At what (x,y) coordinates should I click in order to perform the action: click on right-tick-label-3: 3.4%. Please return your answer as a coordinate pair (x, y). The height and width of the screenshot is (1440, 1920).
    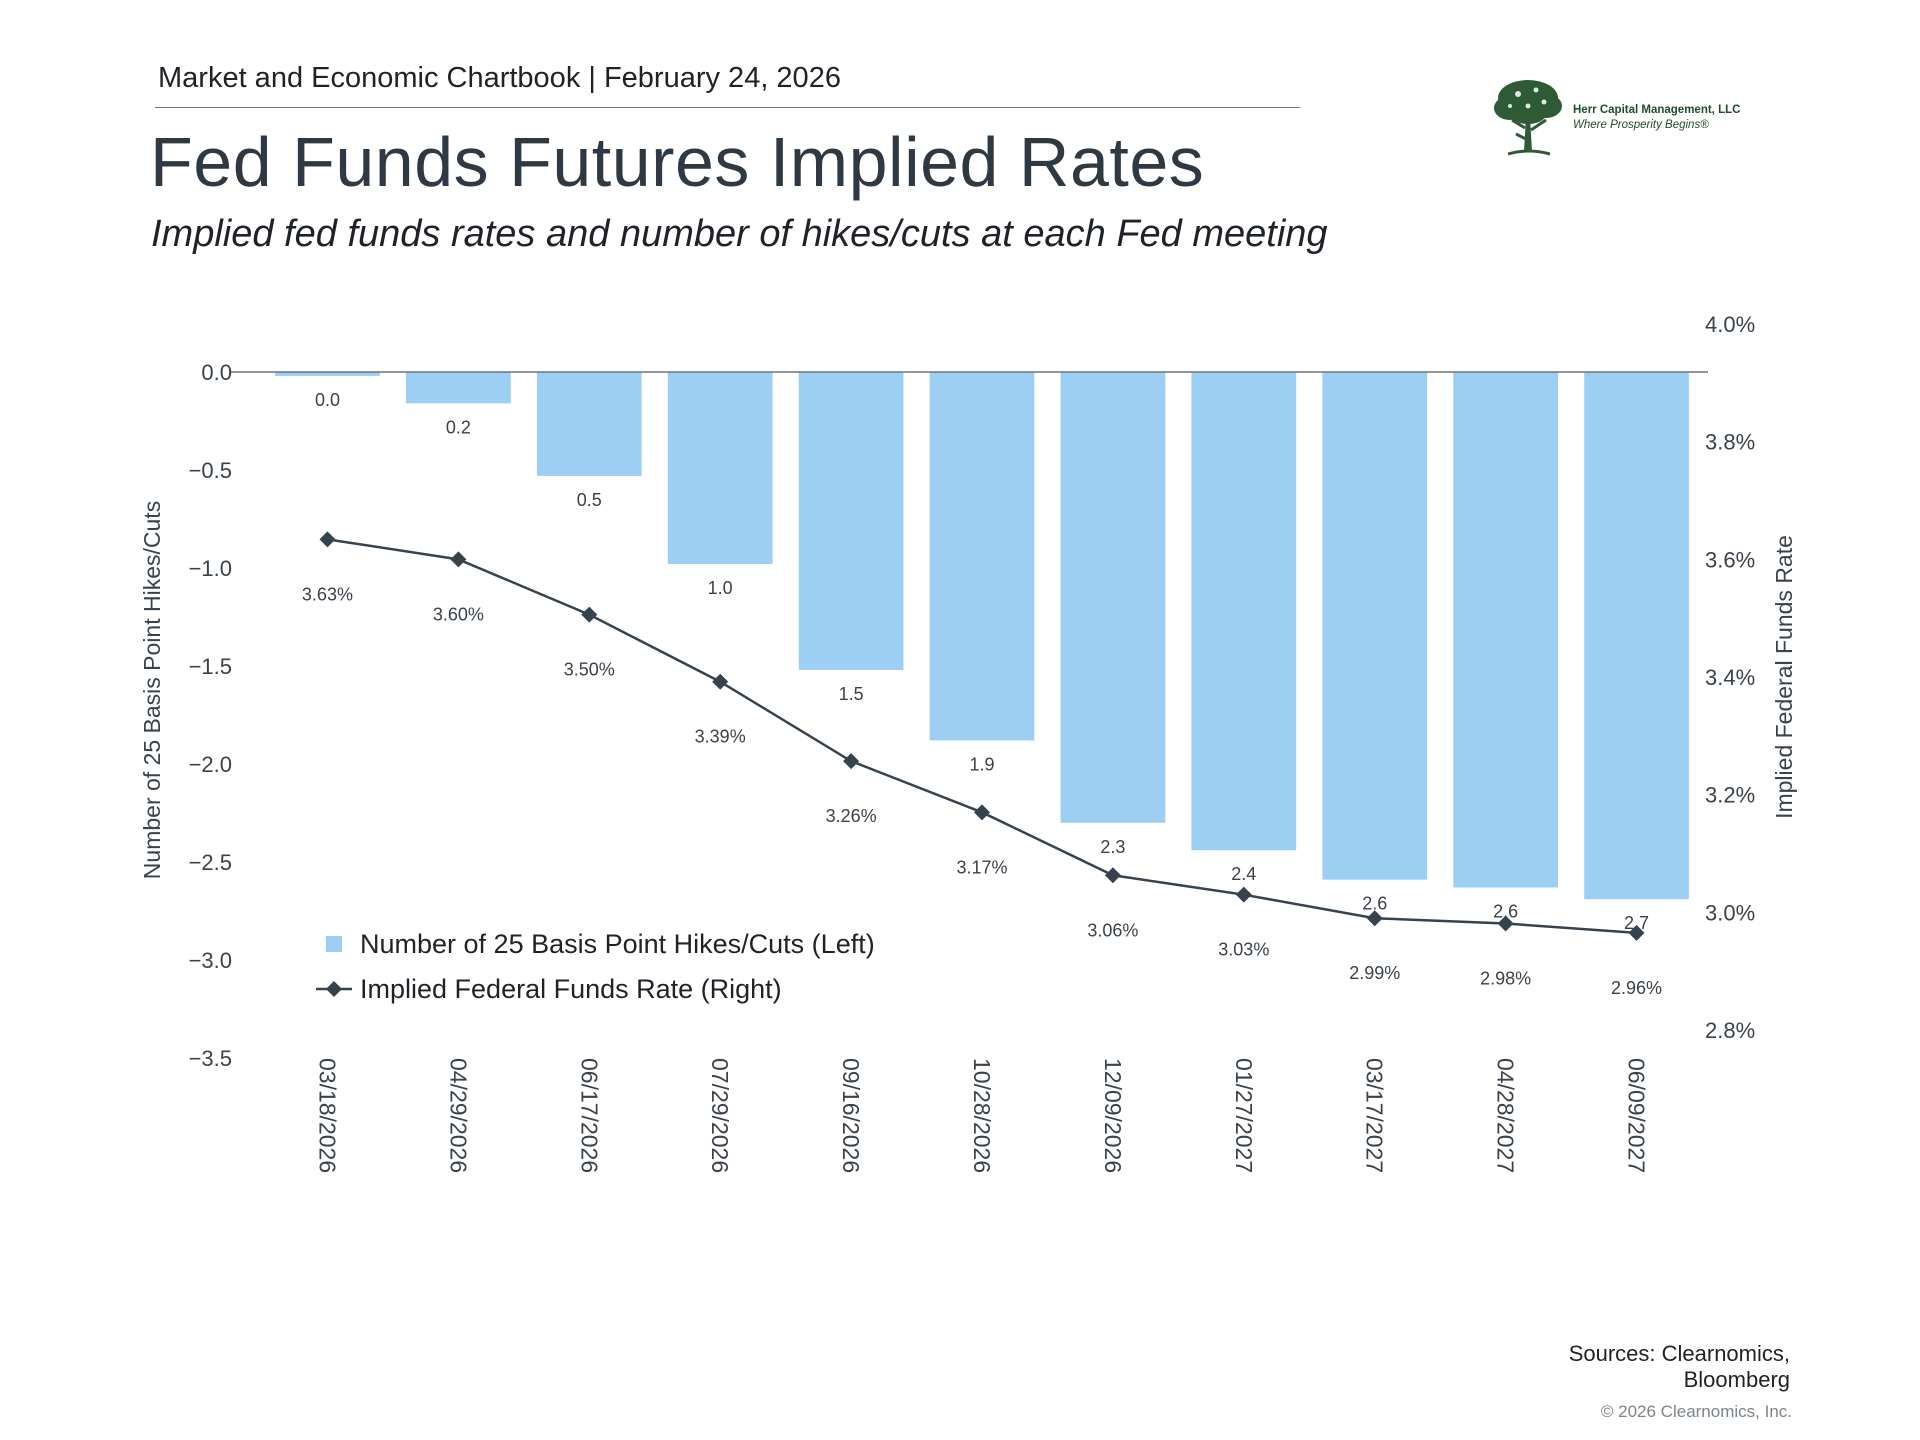
    Looking at the image, I should click on (1730, 677).